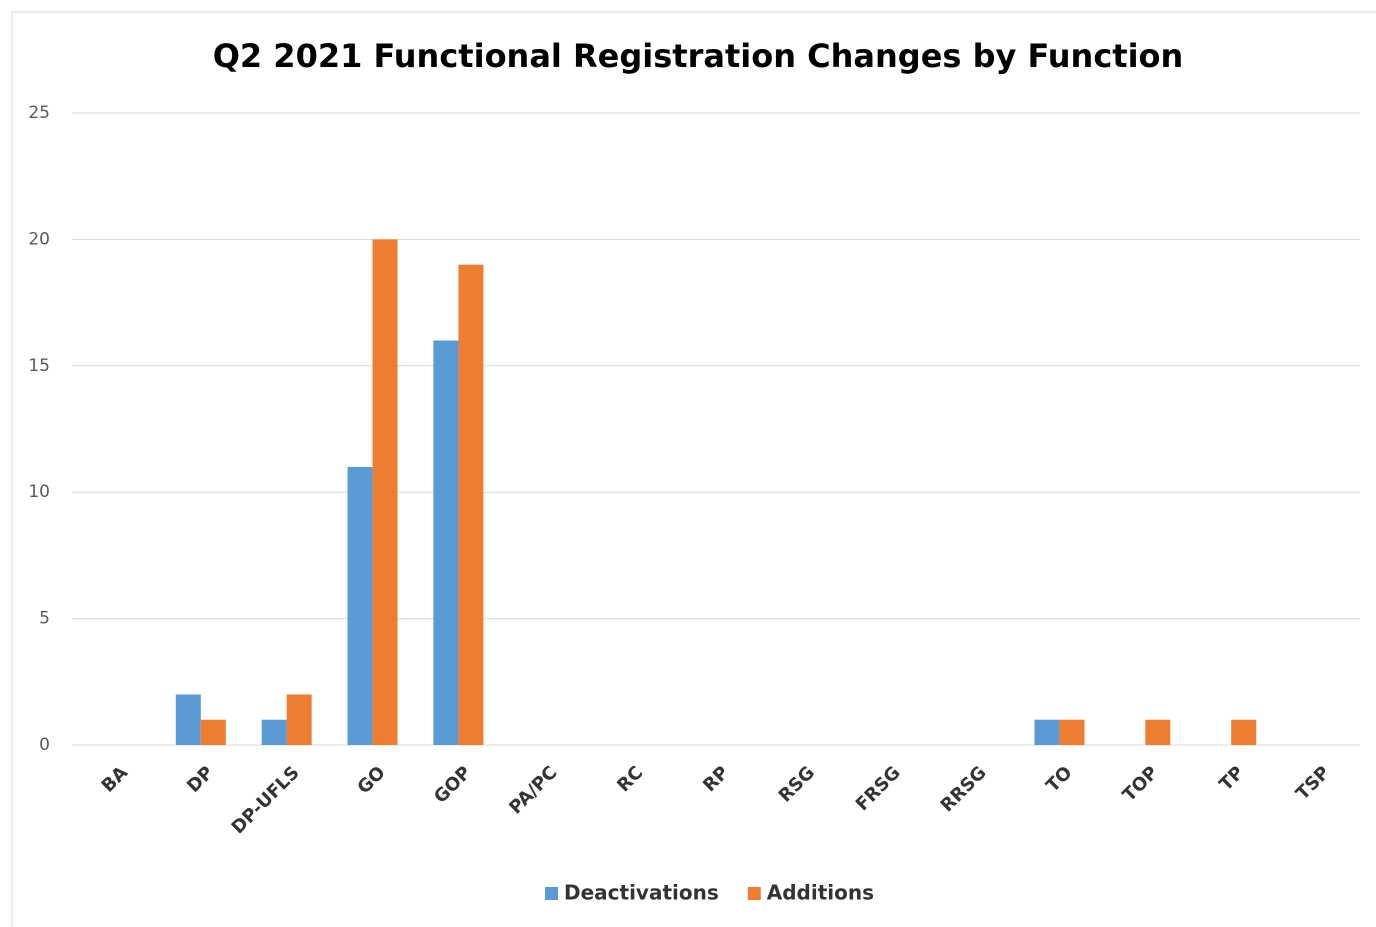 This screenshot has width=1376, height=927. Describe the element at coordinates (44, 745) in the screenshot. I see `y-tick-label: 0` at that location.